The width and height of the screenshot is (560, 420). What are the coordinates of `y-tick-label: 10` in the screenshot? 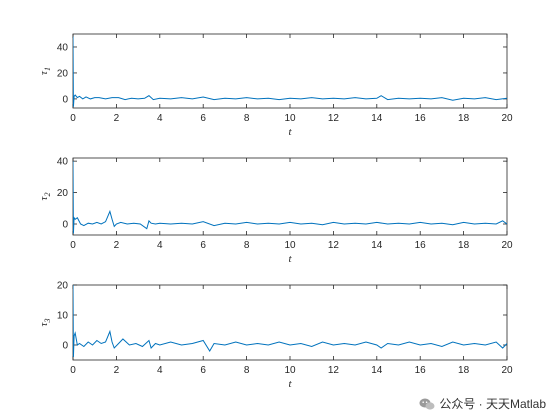 It's located at (63, 316).